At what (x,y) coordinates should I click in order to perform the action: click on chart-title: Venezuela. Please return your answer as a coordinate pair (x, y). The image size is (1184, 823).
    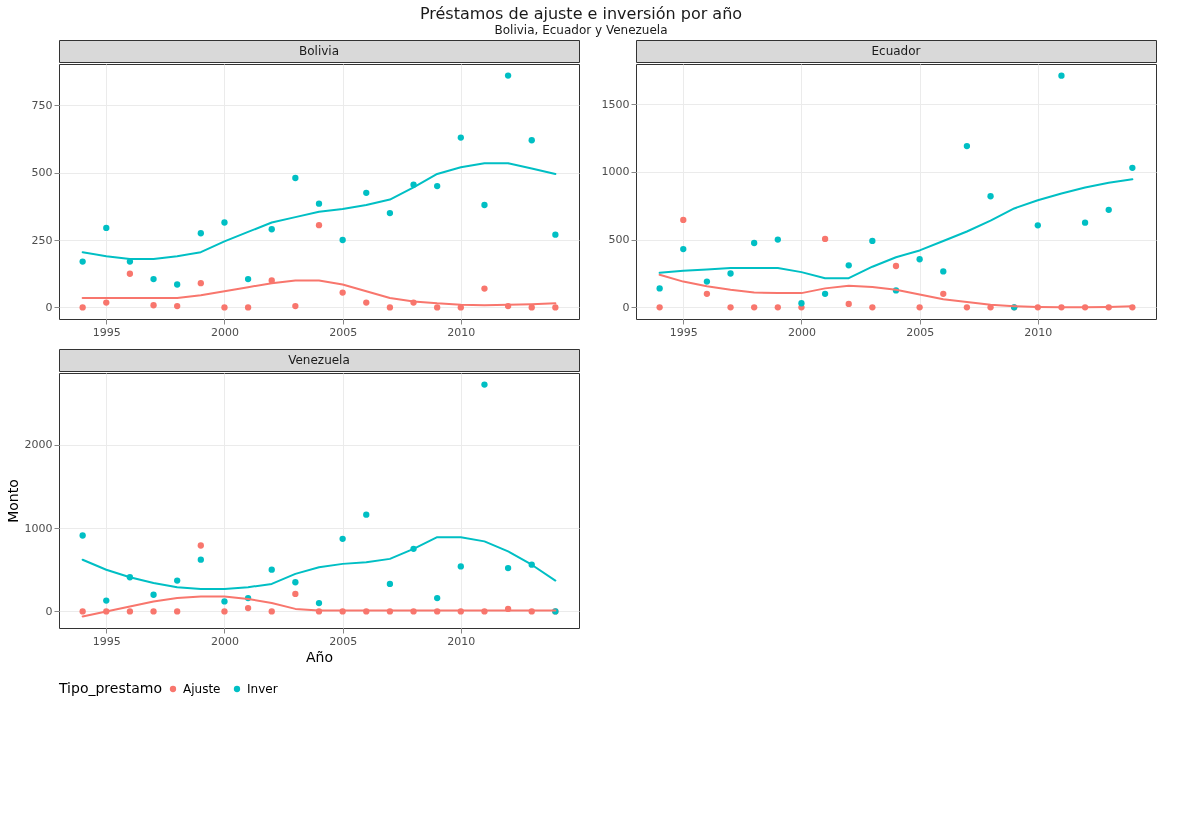
    Looking at the image, I should click on (319, 360).